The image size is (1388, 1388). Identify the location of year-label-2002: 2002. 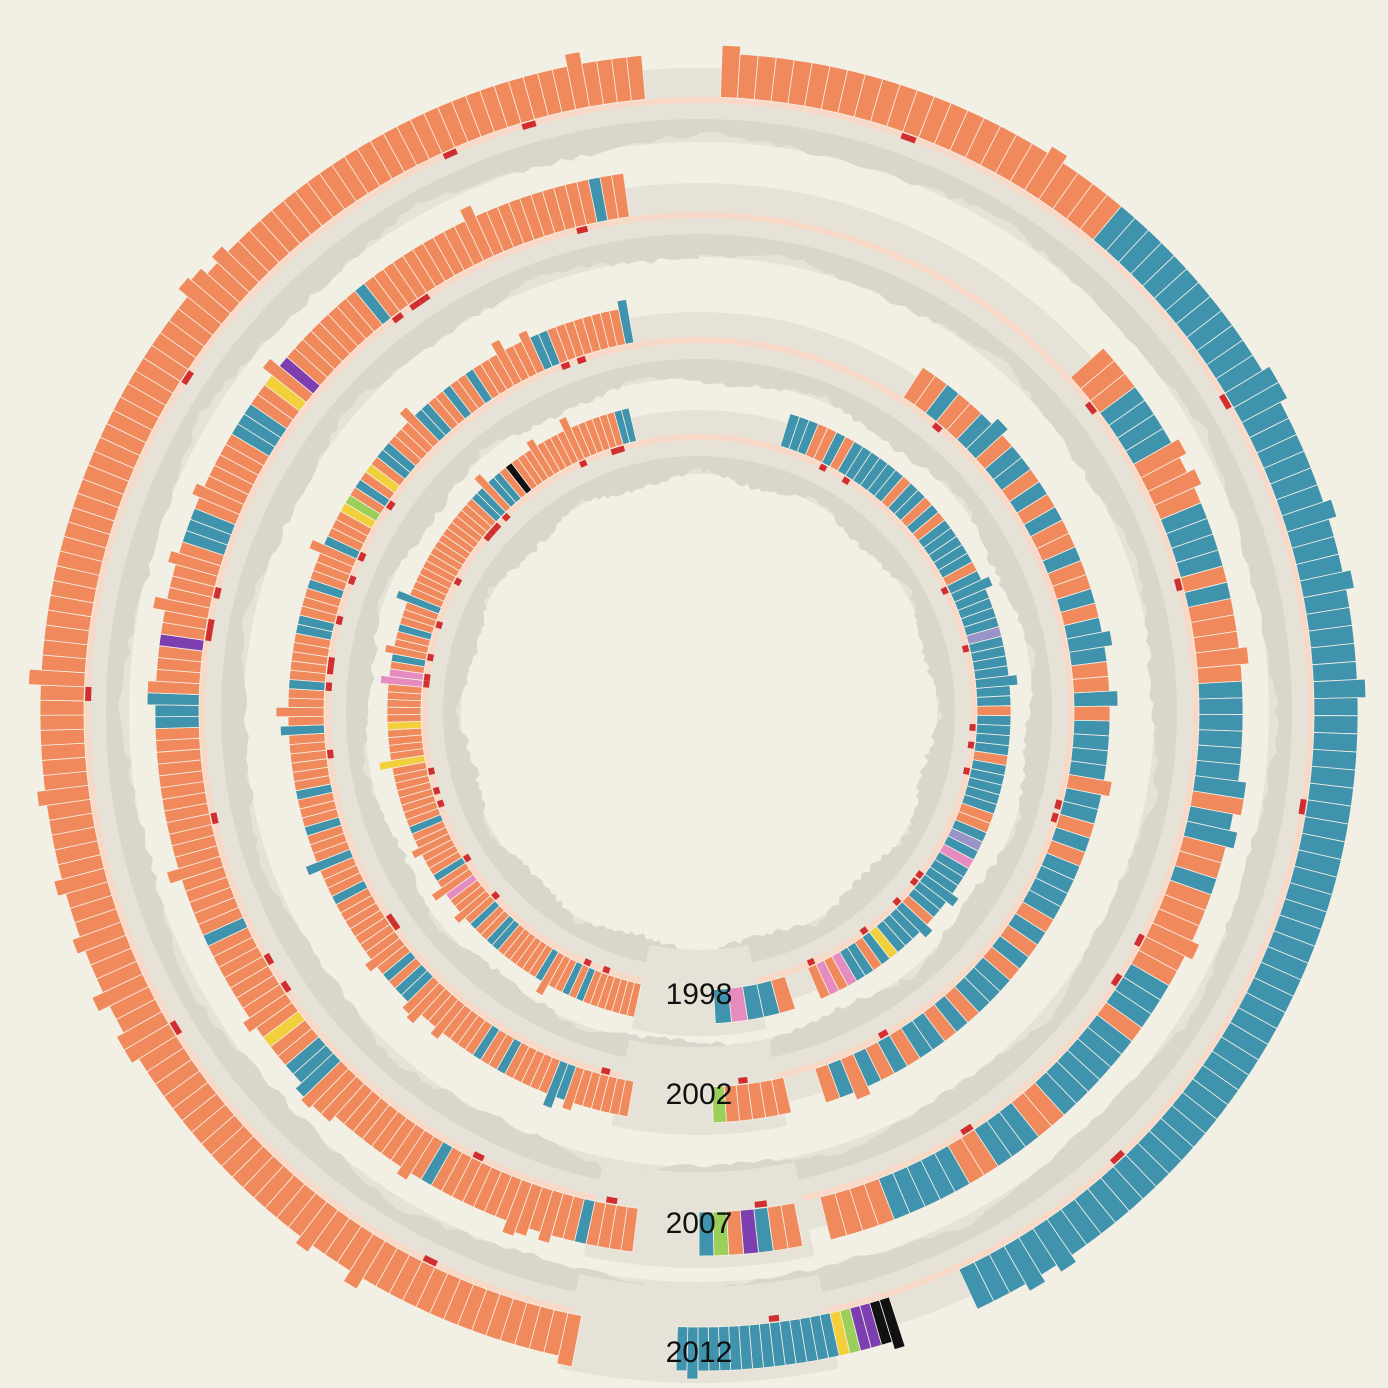
(699, 1094).